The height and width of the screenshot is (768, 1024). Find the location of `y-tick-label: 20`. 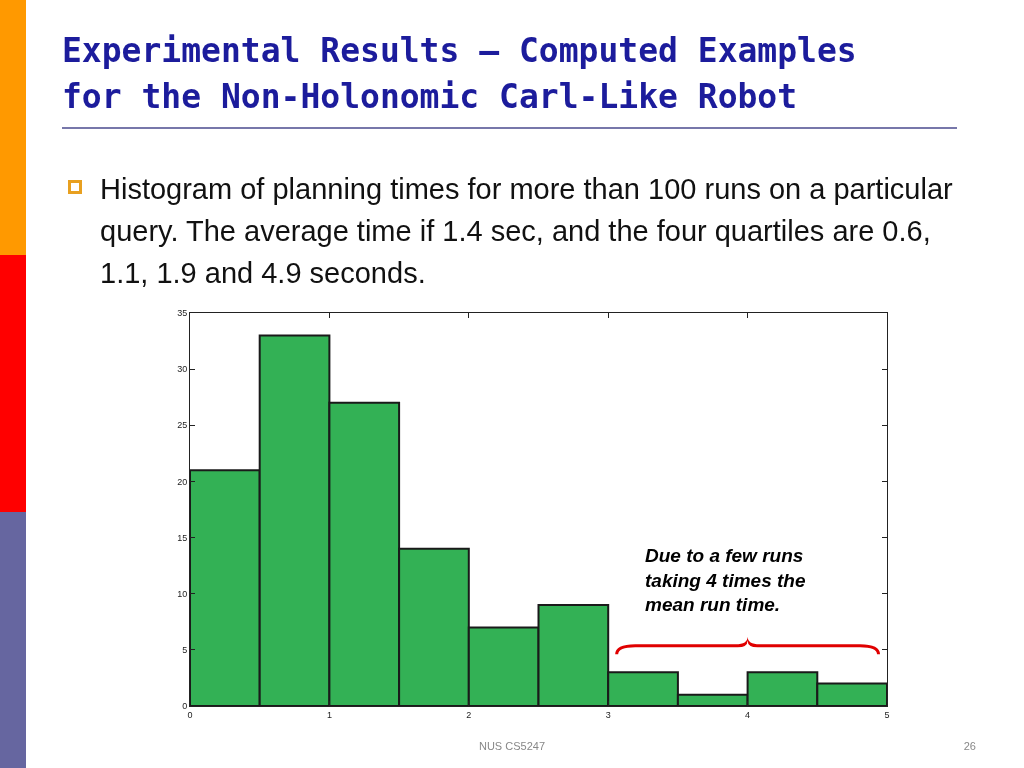

y-tick-label: 20 is located at coordinates (182, 481).